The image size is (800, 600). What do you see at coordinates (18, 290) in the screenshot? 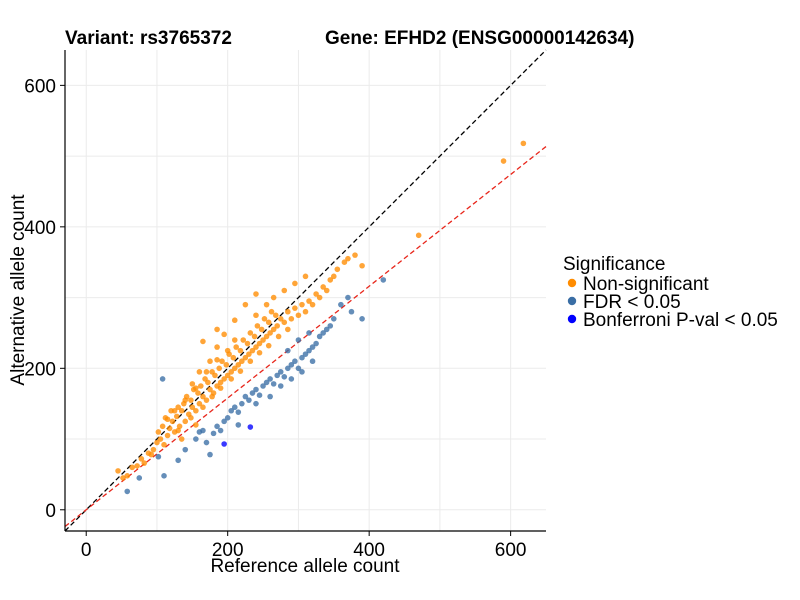
I see `y-axis-title: Alternative allele count` at bounding box center [18, 290].